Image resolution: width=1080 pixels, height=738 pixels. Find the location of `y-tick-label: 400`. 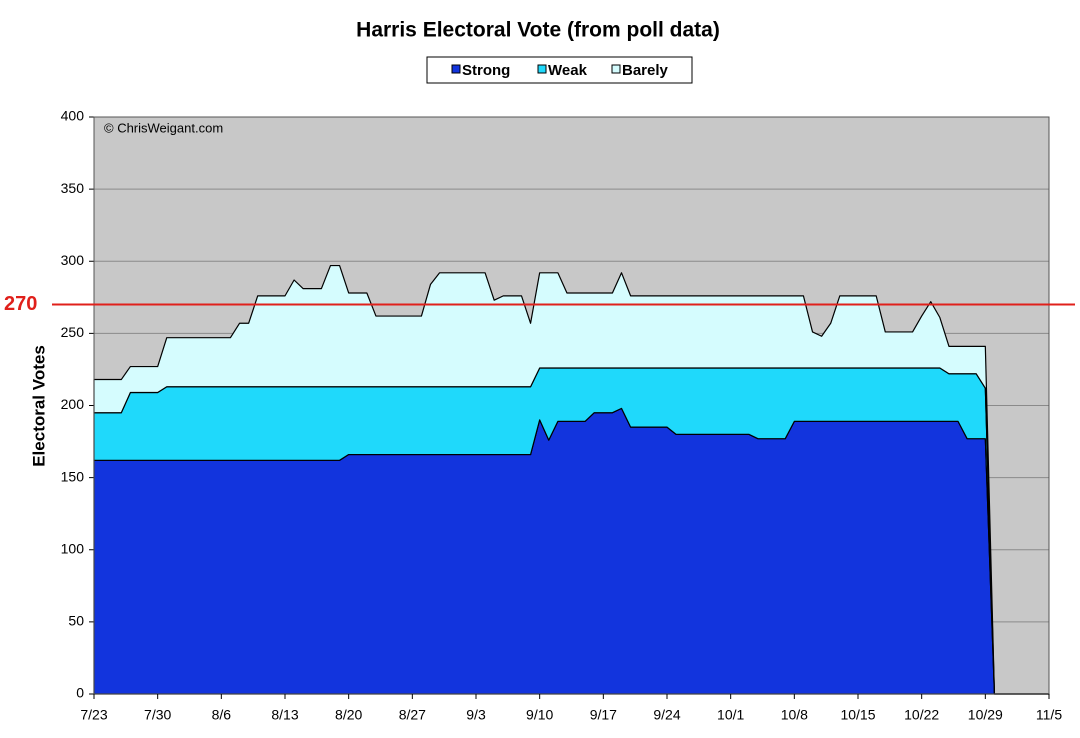

y-tick-label: 400 is located at coordinates (73, 116).